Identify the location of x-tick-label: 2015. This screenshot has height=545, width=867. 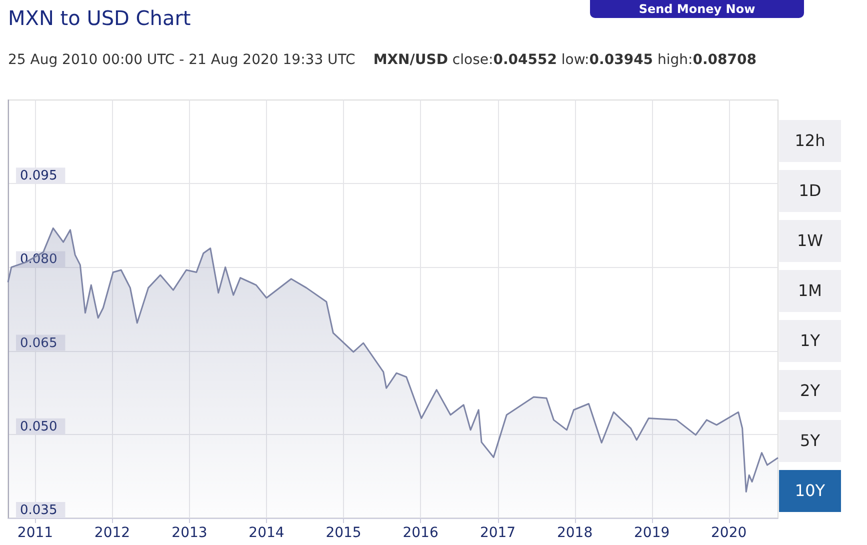
(344, 533).